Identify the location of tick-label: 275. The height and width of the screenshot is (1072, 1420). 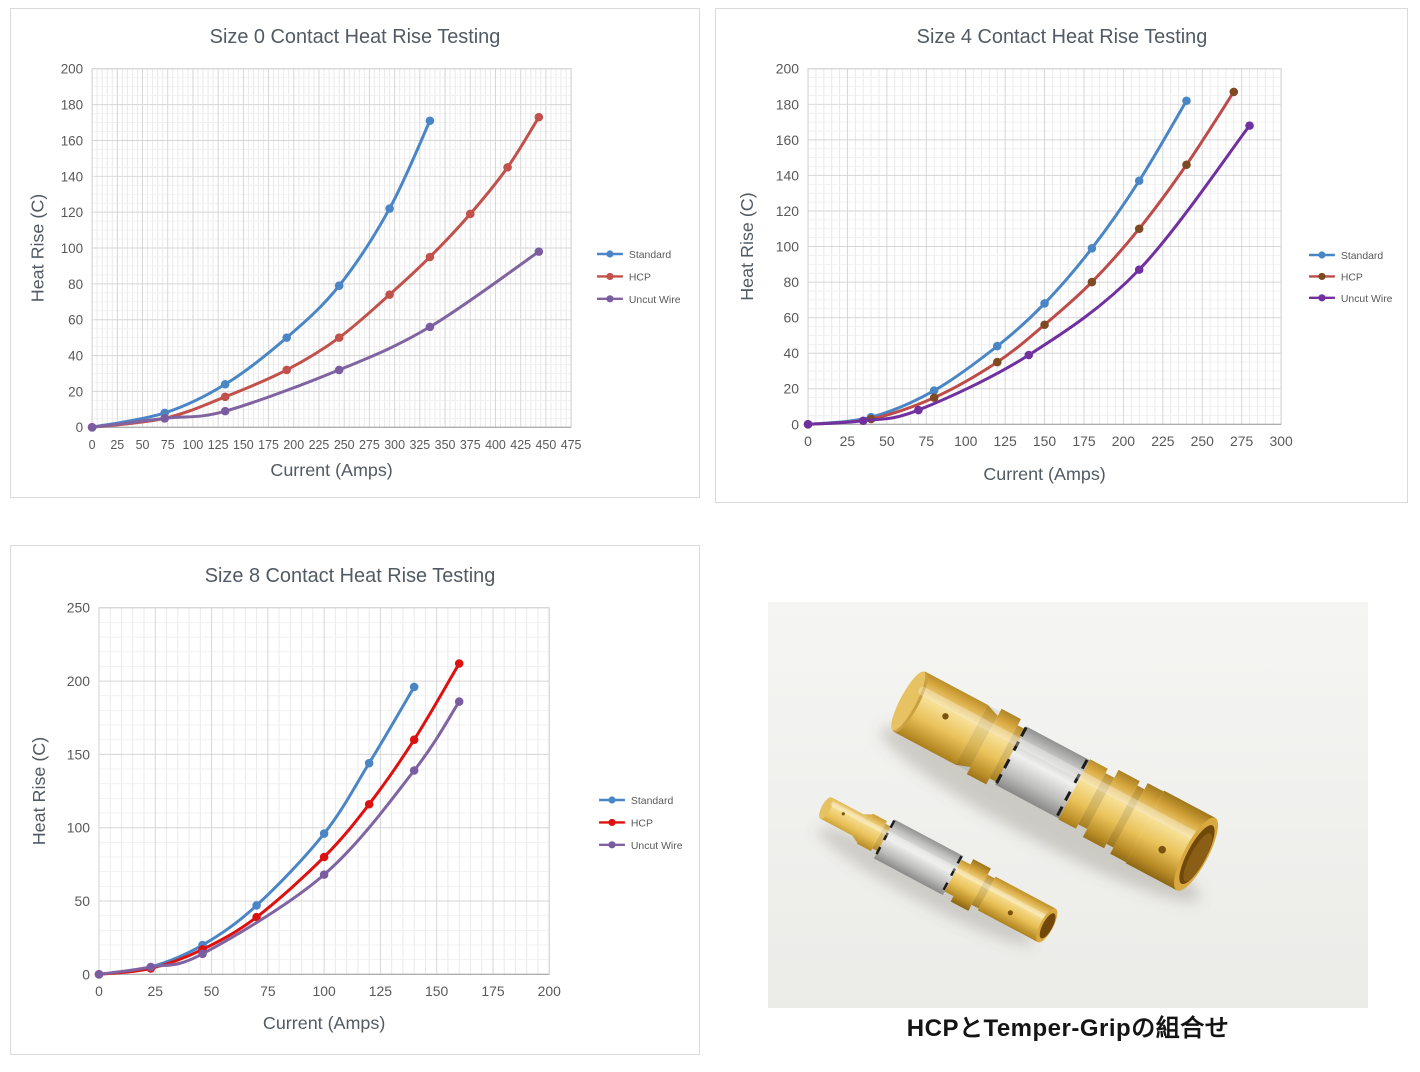
(369, 445).